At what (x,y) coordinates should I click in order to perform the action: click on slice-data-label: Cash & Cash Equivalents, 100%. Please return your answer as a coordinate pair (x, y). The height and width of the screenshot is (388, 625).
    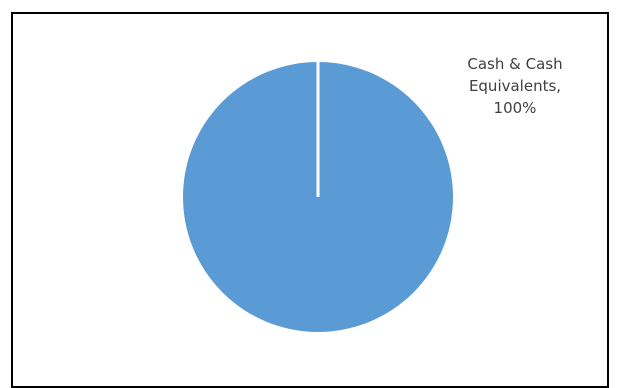
    Looking at the image, I should click on (515, 86).